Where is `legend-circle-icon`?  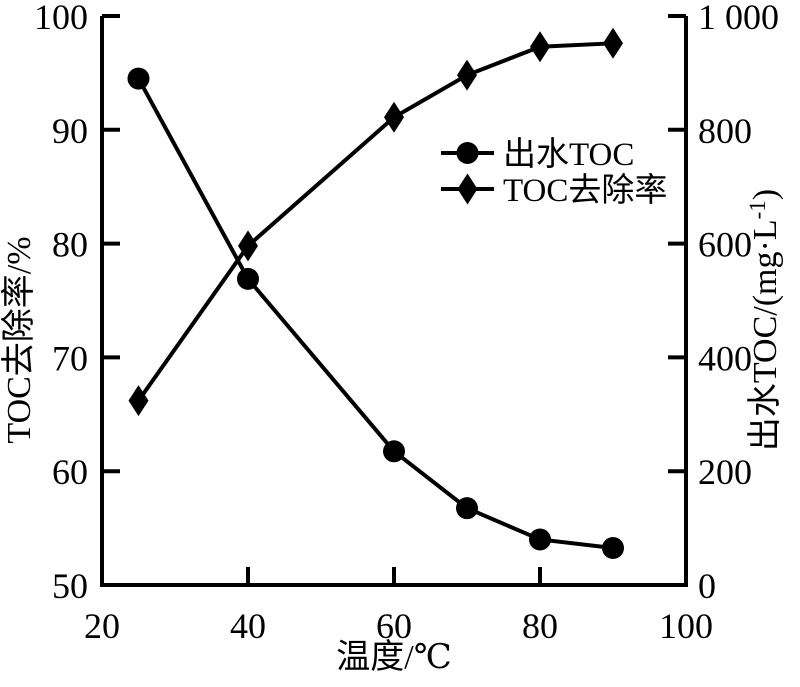 legend-circle-icon is located at coordinates (467, 153).